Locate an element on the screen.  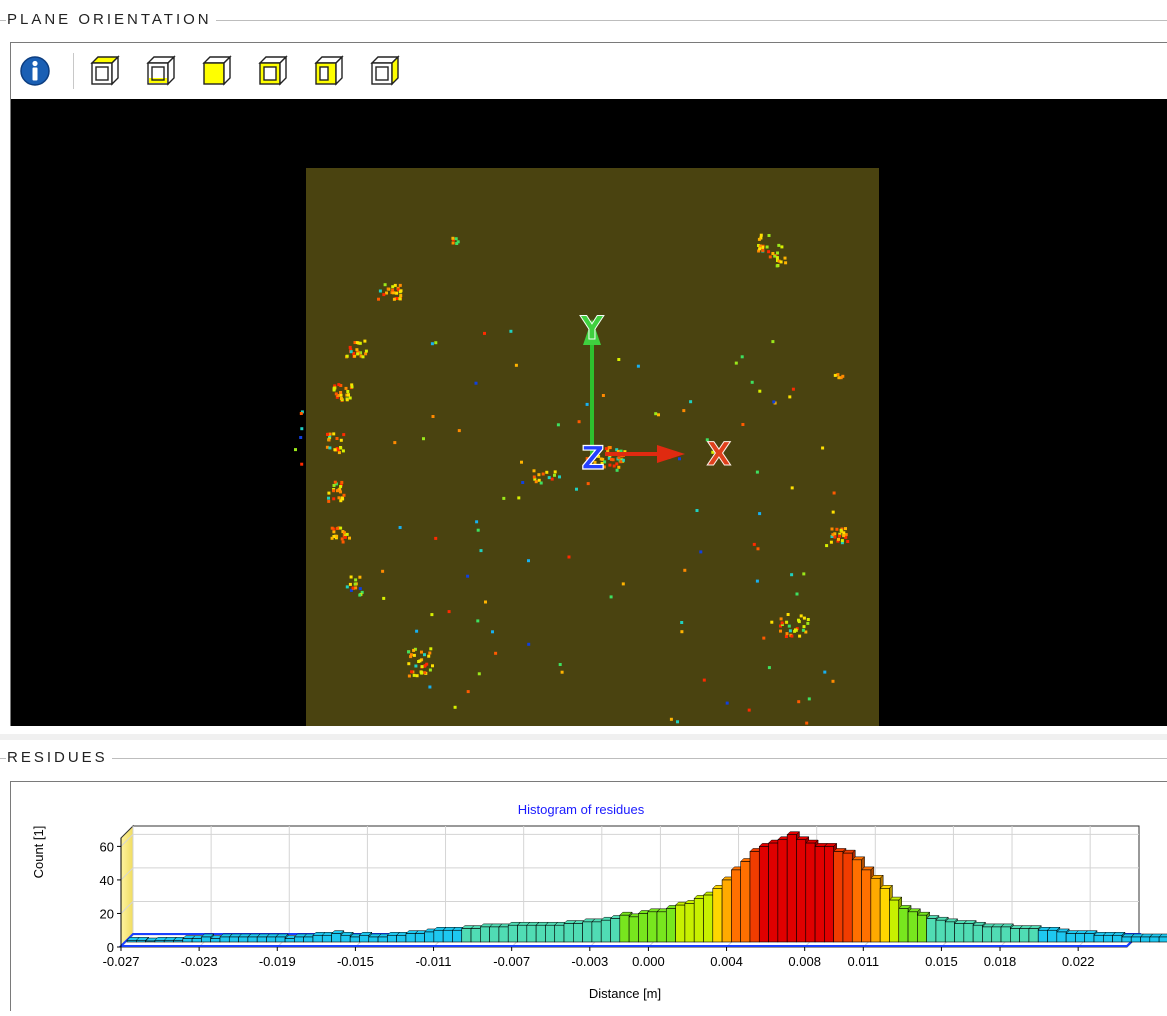
panel-splitter is located at coordinates (583, 737).